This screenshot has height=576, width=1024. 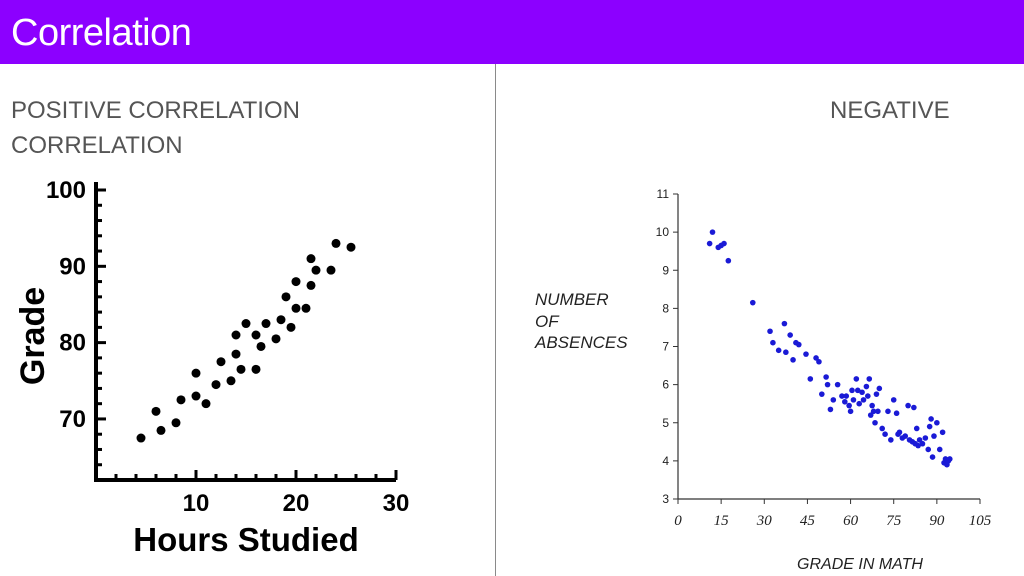 I want to click on right-y-axis-label-line3: ABSENCES, so click(x=581, y=342).